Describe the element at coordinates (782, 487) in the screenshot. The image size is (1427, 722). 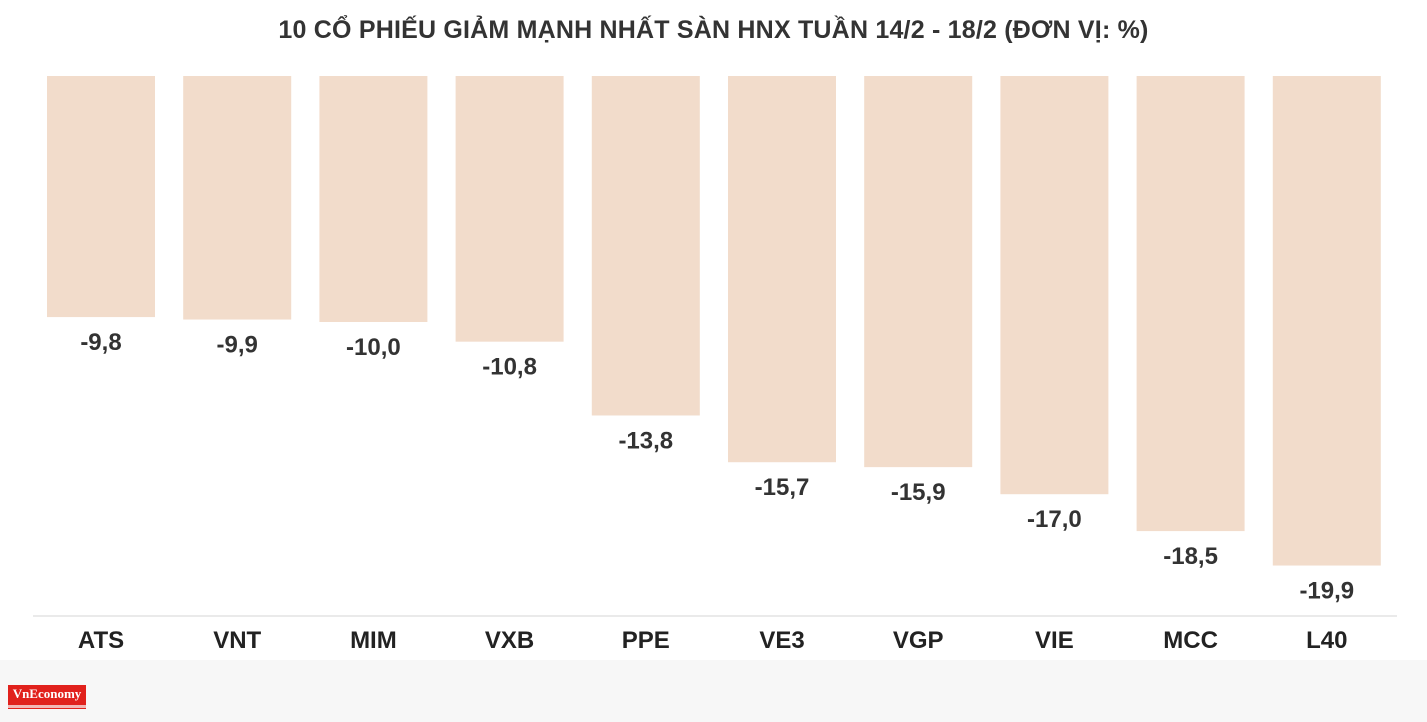
I see `value-label-ve3: -15,7` at that location.